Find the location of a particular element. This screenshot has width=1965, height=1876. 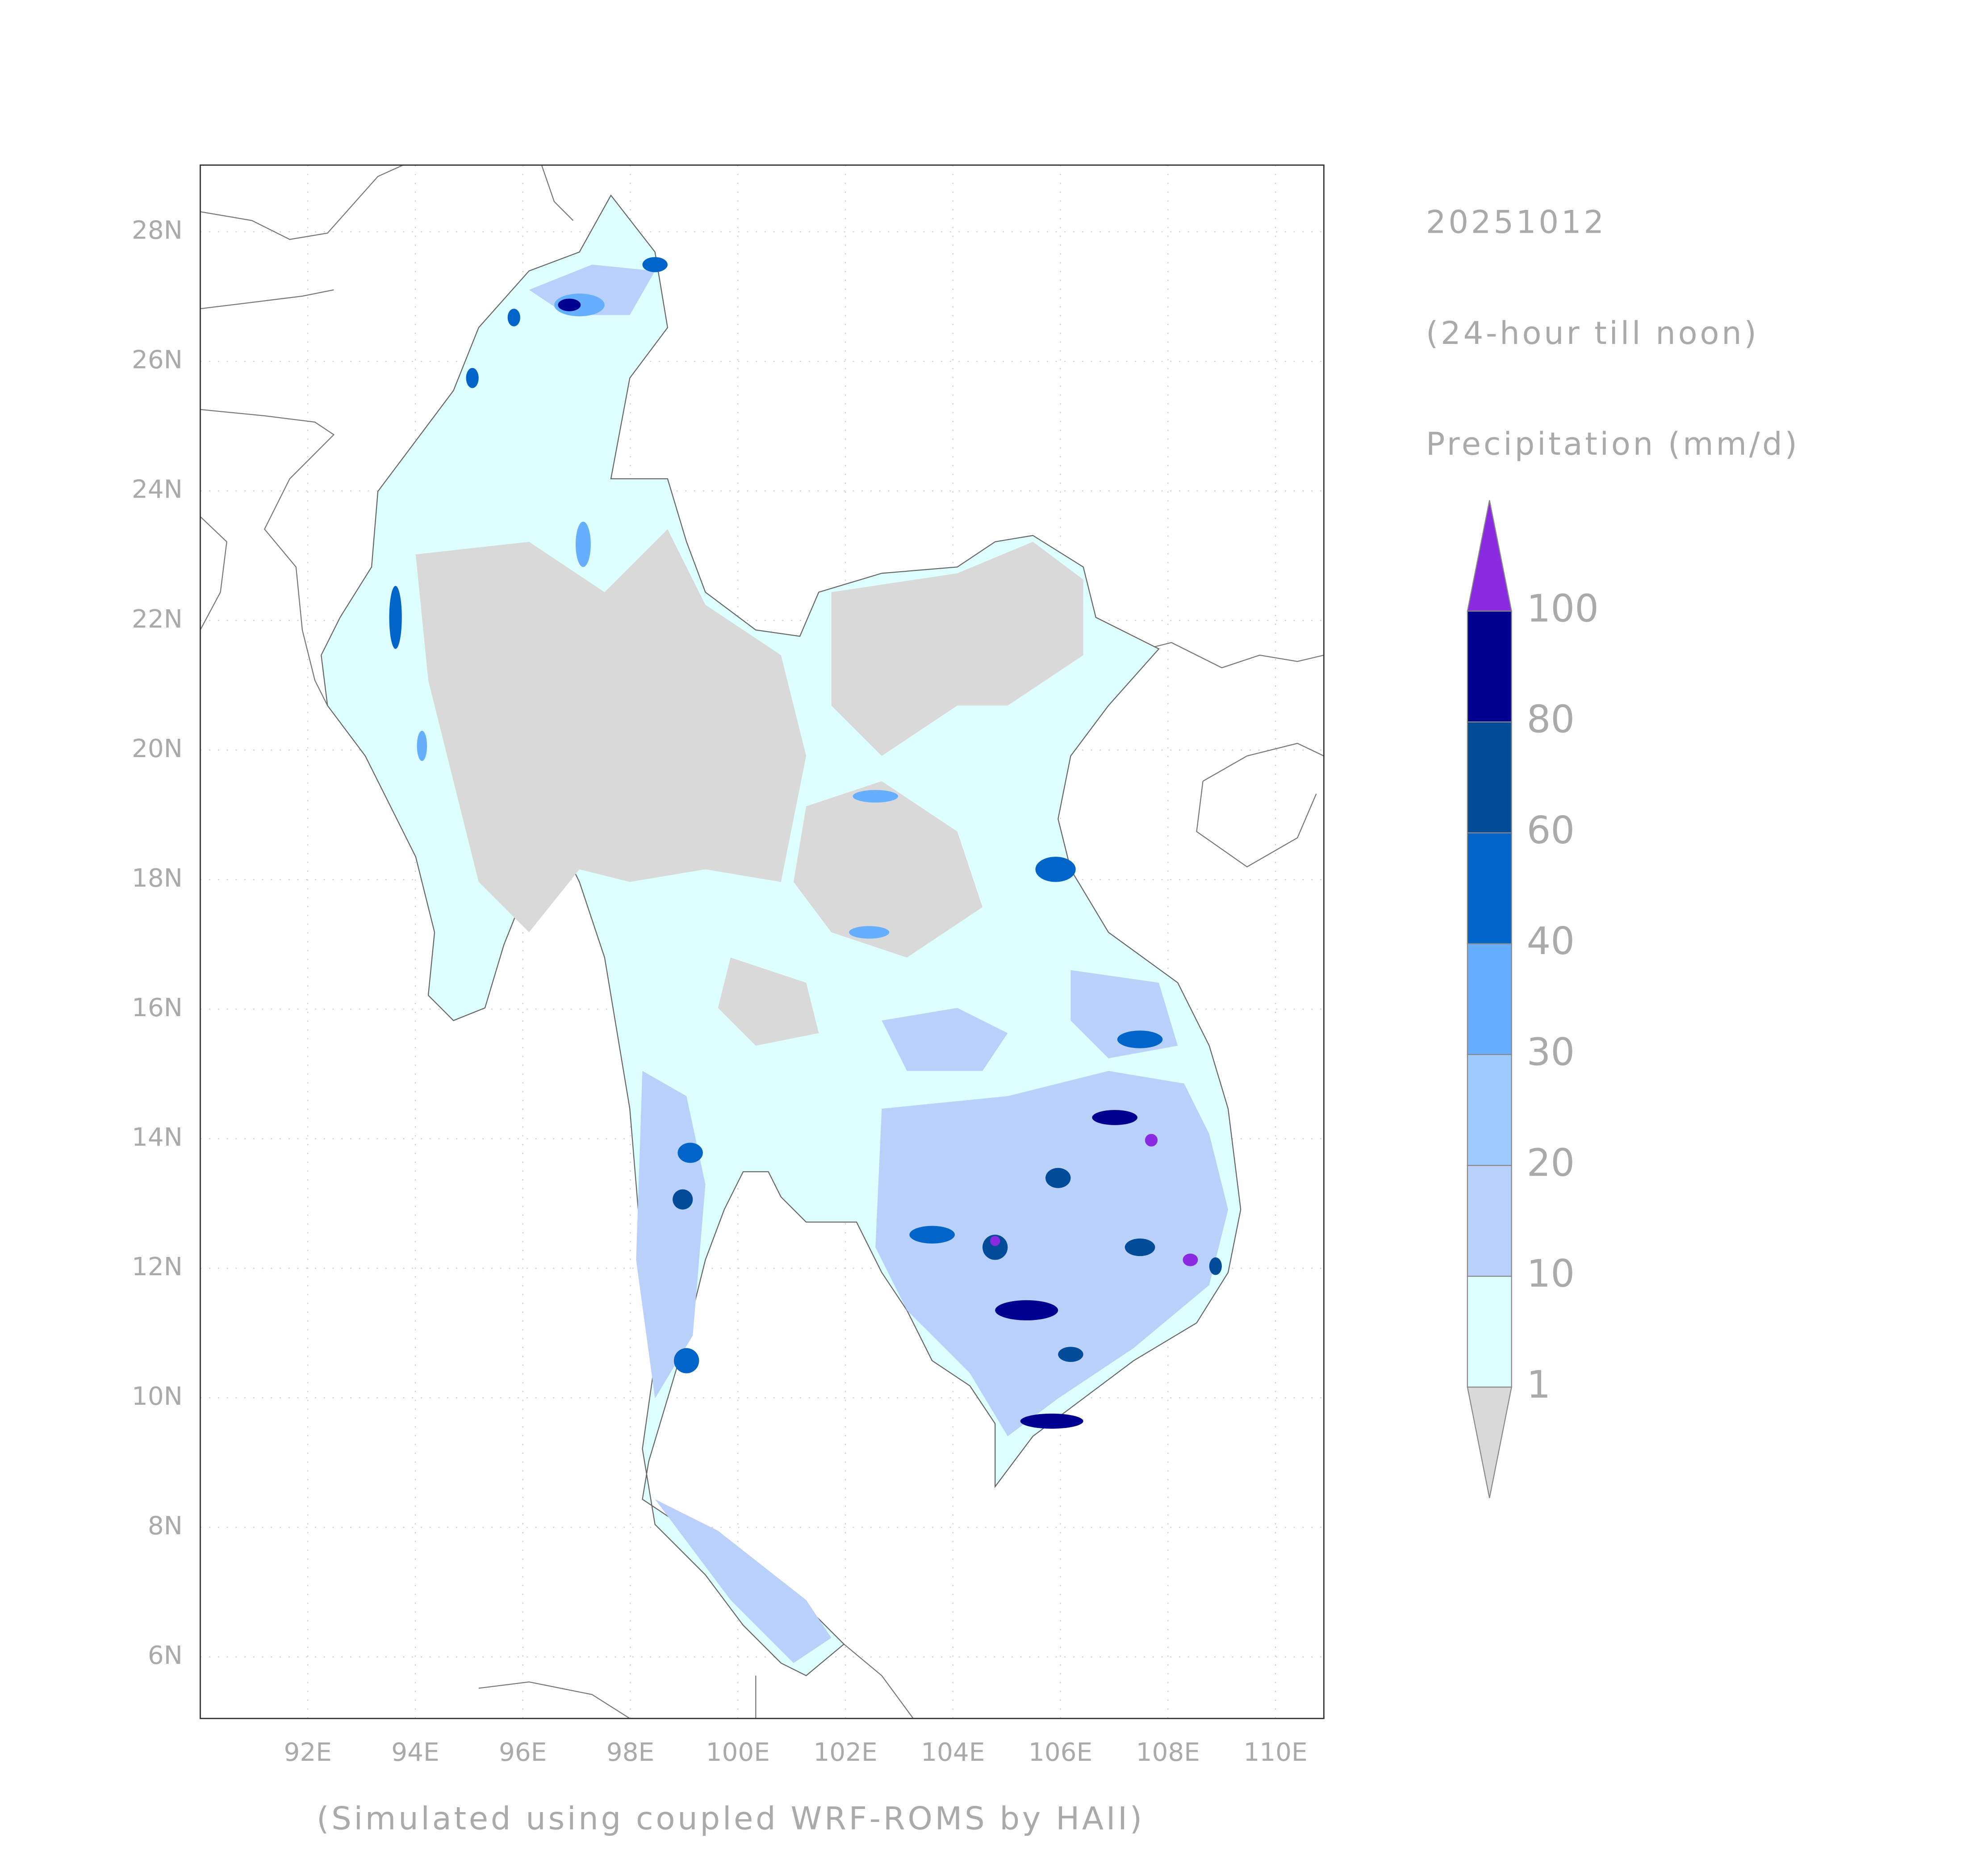

colorbar-label: 30 is located at coordinates (1550, 1052).